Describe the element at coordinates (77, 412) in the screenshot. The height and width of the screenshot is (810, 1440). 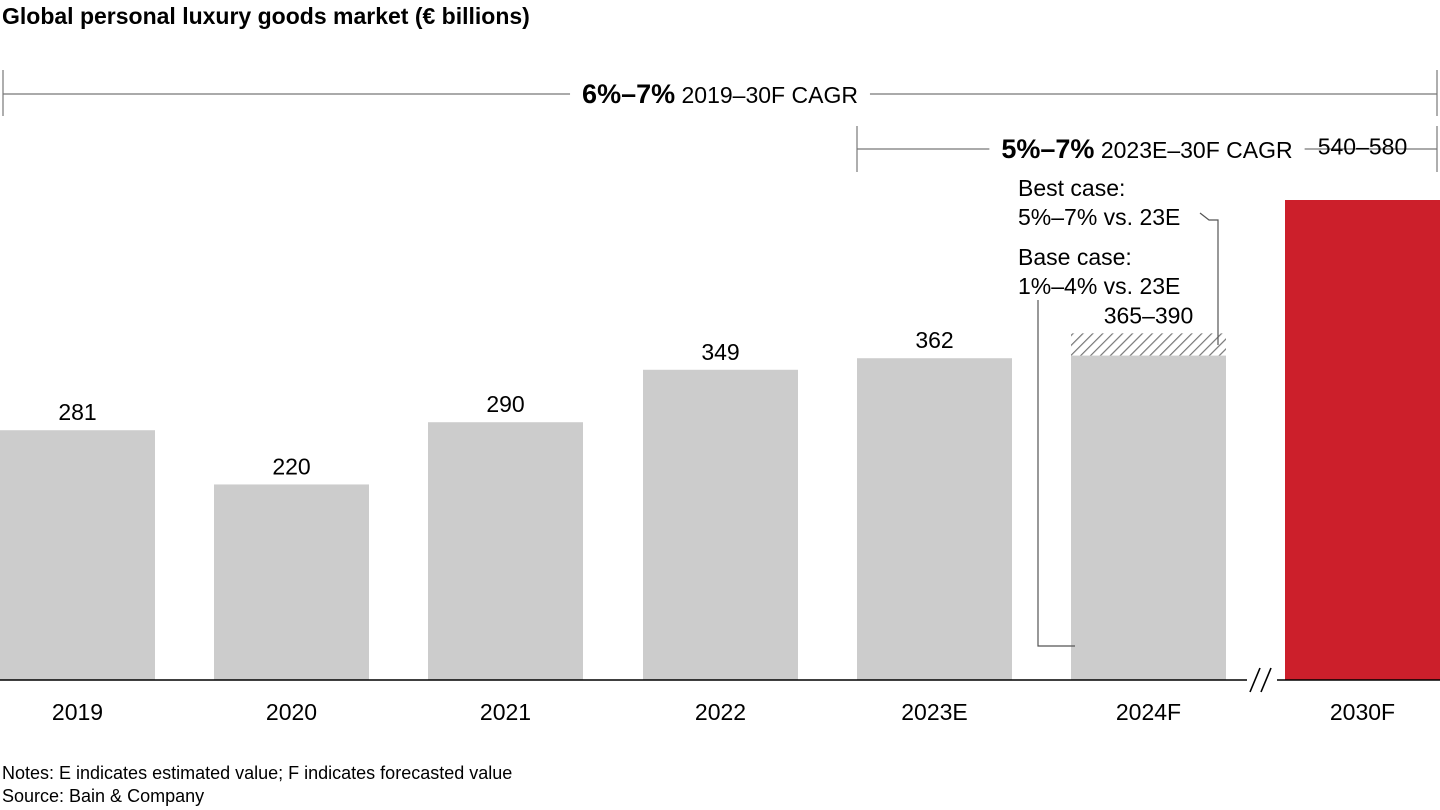
I see `data-label-2019: 281` at that location.